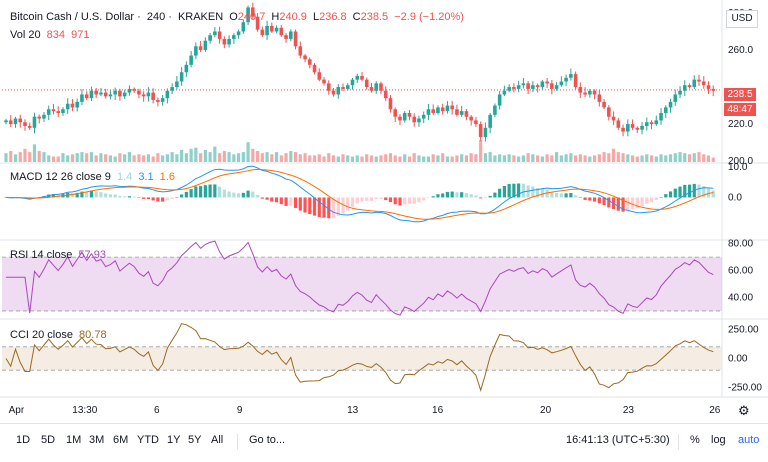  I want to click on rsi-axis-tick: 80.00, so click(740, 244).